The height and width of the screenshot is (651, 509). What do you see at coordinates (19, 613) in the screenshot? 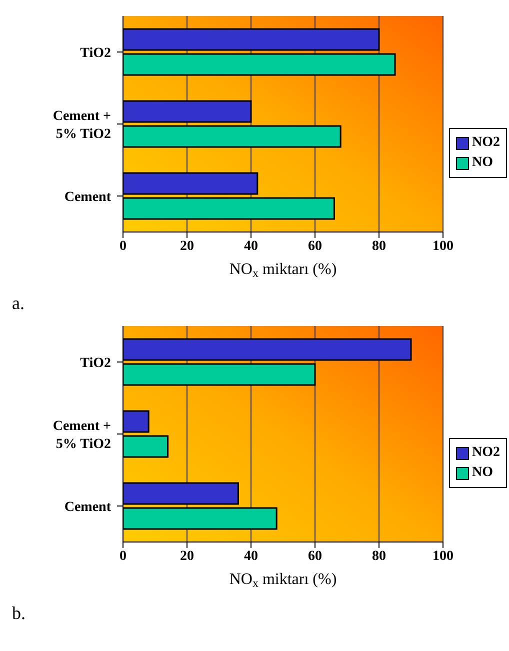
I see `text: b.` at bounding box center [19, 613].